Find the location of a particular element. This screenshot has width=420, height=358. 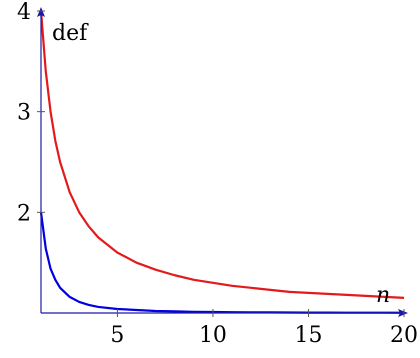

y-tick-label-3: 3 is located at coordinates (24, 113).